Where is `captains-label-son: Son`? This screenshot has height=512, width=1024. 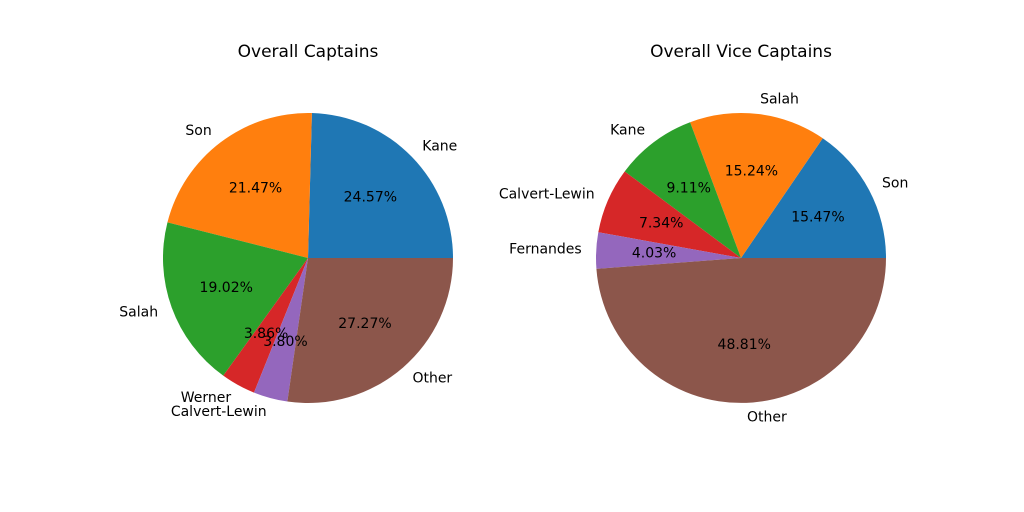 captains-label-son: Son is located at coordinates (198, 131).